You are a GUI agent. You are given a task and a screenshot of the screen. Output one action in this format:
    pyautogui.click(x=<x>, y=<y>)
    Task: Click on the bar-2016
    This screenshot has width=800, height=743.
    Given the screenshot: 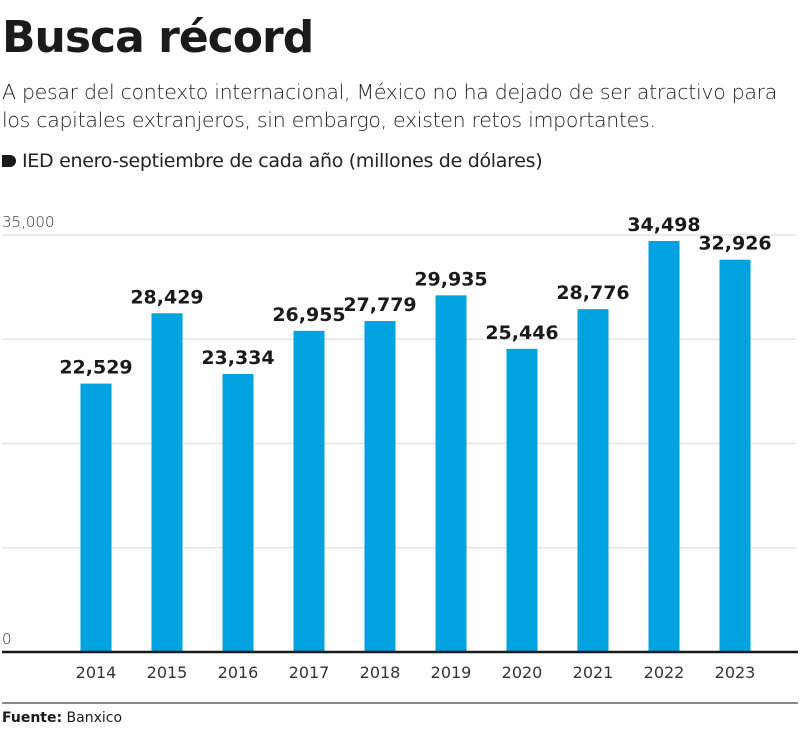 What is the action you would take?
    pyautogui.click(x=238, y=512)
    